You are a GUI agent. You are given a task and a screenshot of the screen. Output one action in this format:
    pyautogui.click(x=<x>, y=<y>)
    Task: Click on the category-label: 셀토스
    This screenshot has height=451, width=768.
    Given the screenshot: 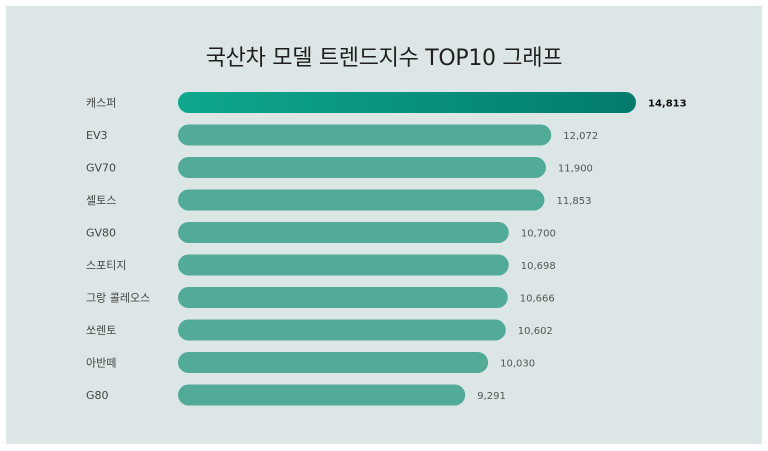 What is the action you would take?
    pyautogui.click(x=101, y=200)
    